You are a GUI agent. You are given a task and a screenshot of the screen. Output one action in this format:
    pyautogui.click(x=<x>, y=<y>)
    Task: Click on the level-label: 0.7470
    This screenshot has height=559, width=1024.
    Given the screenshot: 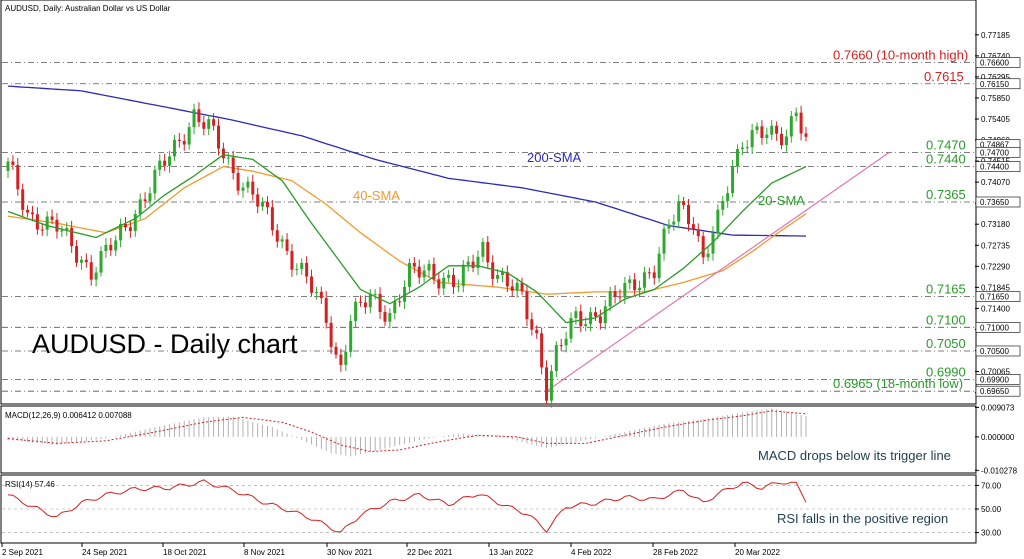 What is the action you would take?
    pyautogui.click(x=946, y=144)
    